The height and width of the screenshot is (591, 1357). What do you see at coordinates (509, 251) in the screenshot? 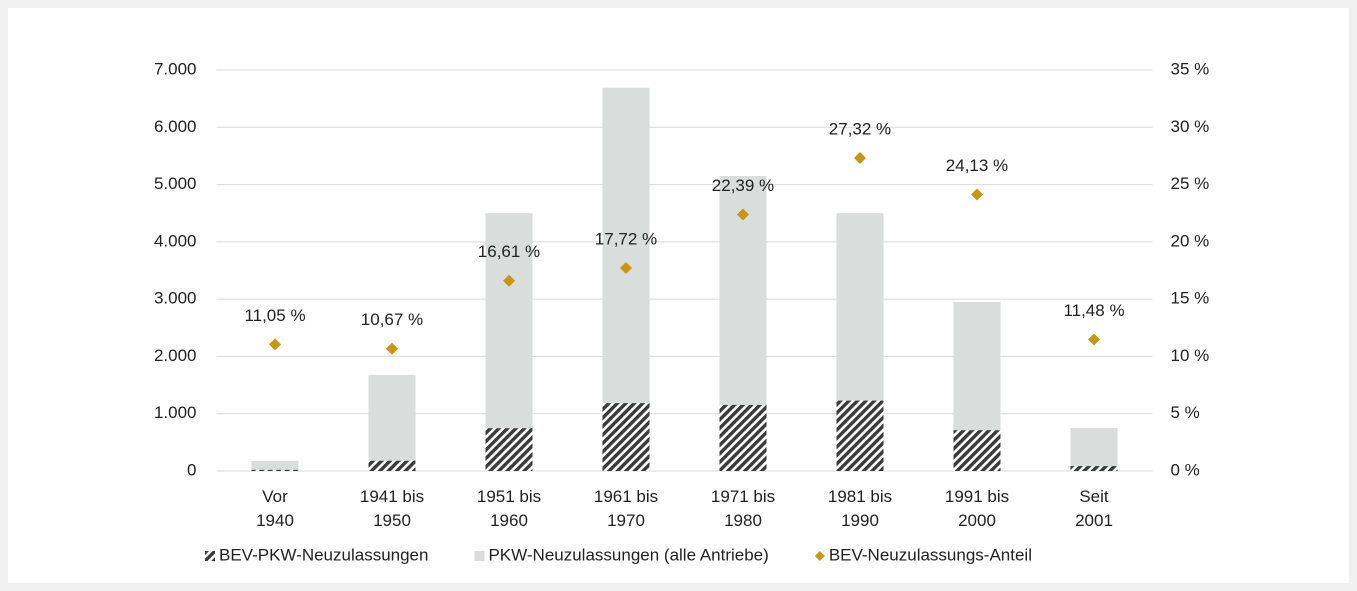
I see `data-label: 16,61 %` at bounding box center [509, 251].